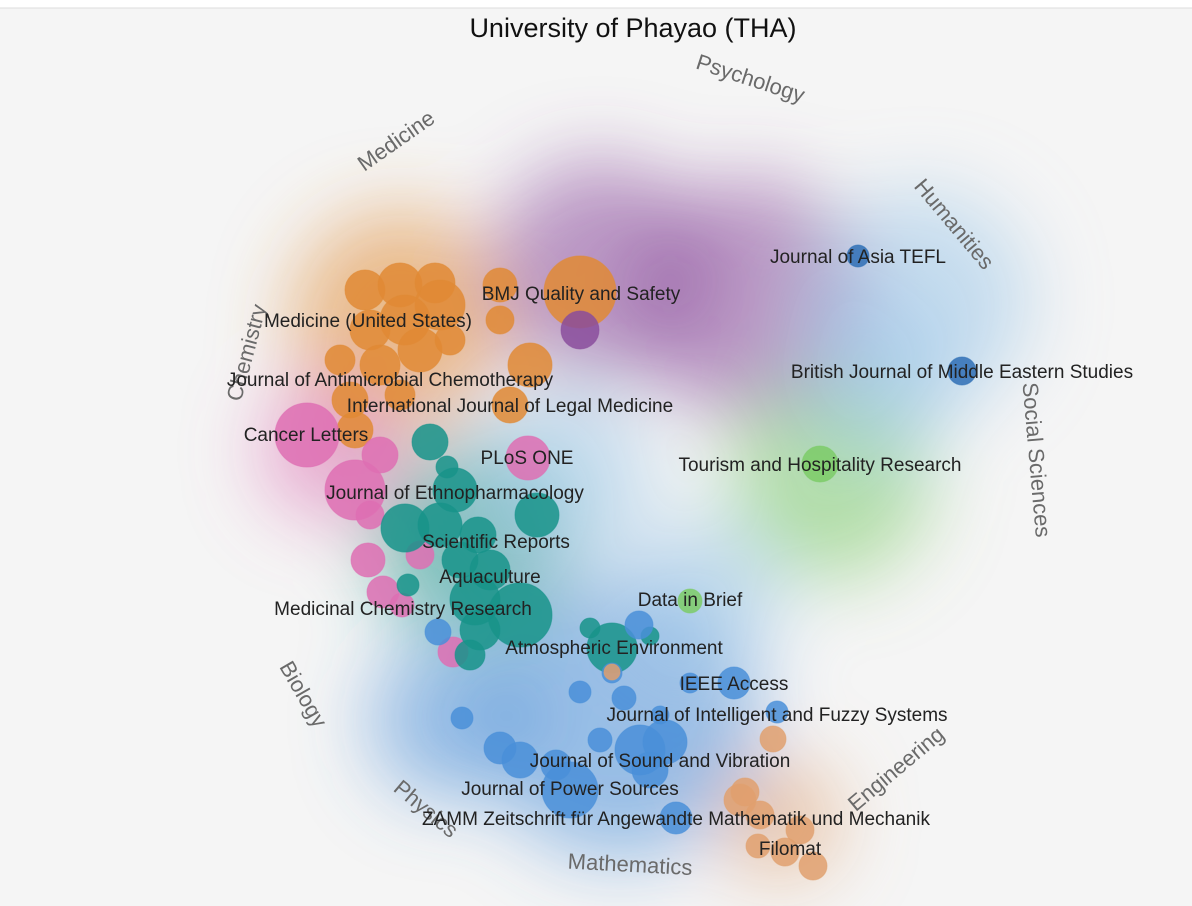  I want to click on journal-label: International Journal of Legal Medicine, so click(510, 406).